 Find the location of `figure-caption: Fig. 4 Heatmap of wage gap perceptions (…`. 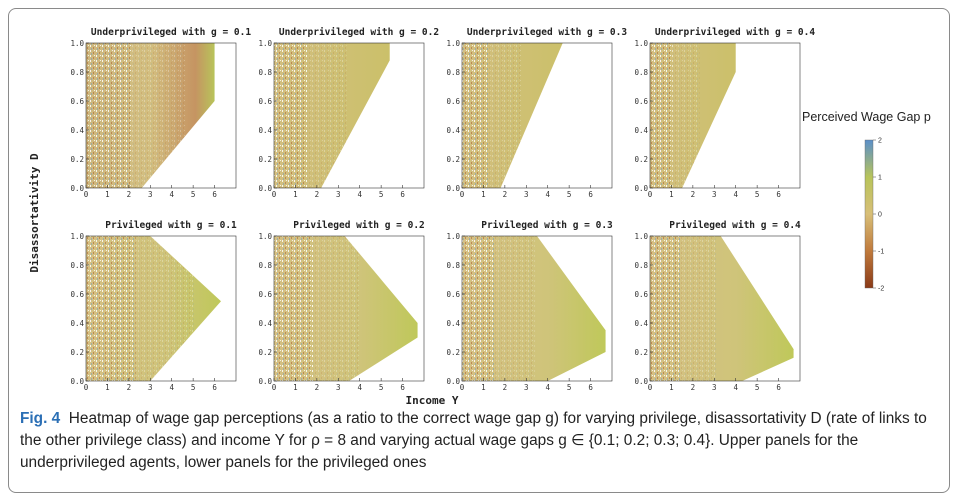

figure-caption: Fig. 4 Heatmap of wage gap perceptions (… is located at coordinates (480, 441).